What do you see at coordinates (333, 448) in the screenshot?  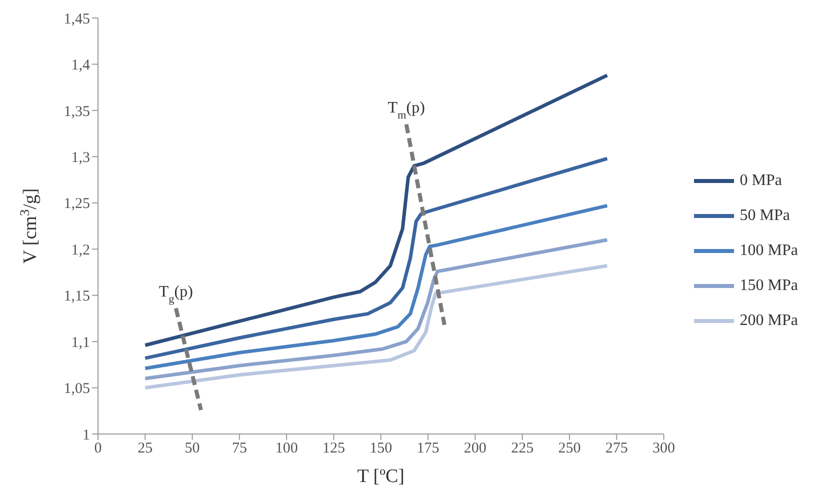 I see `x-tick-label: 125` at bounding box center [333, 448].